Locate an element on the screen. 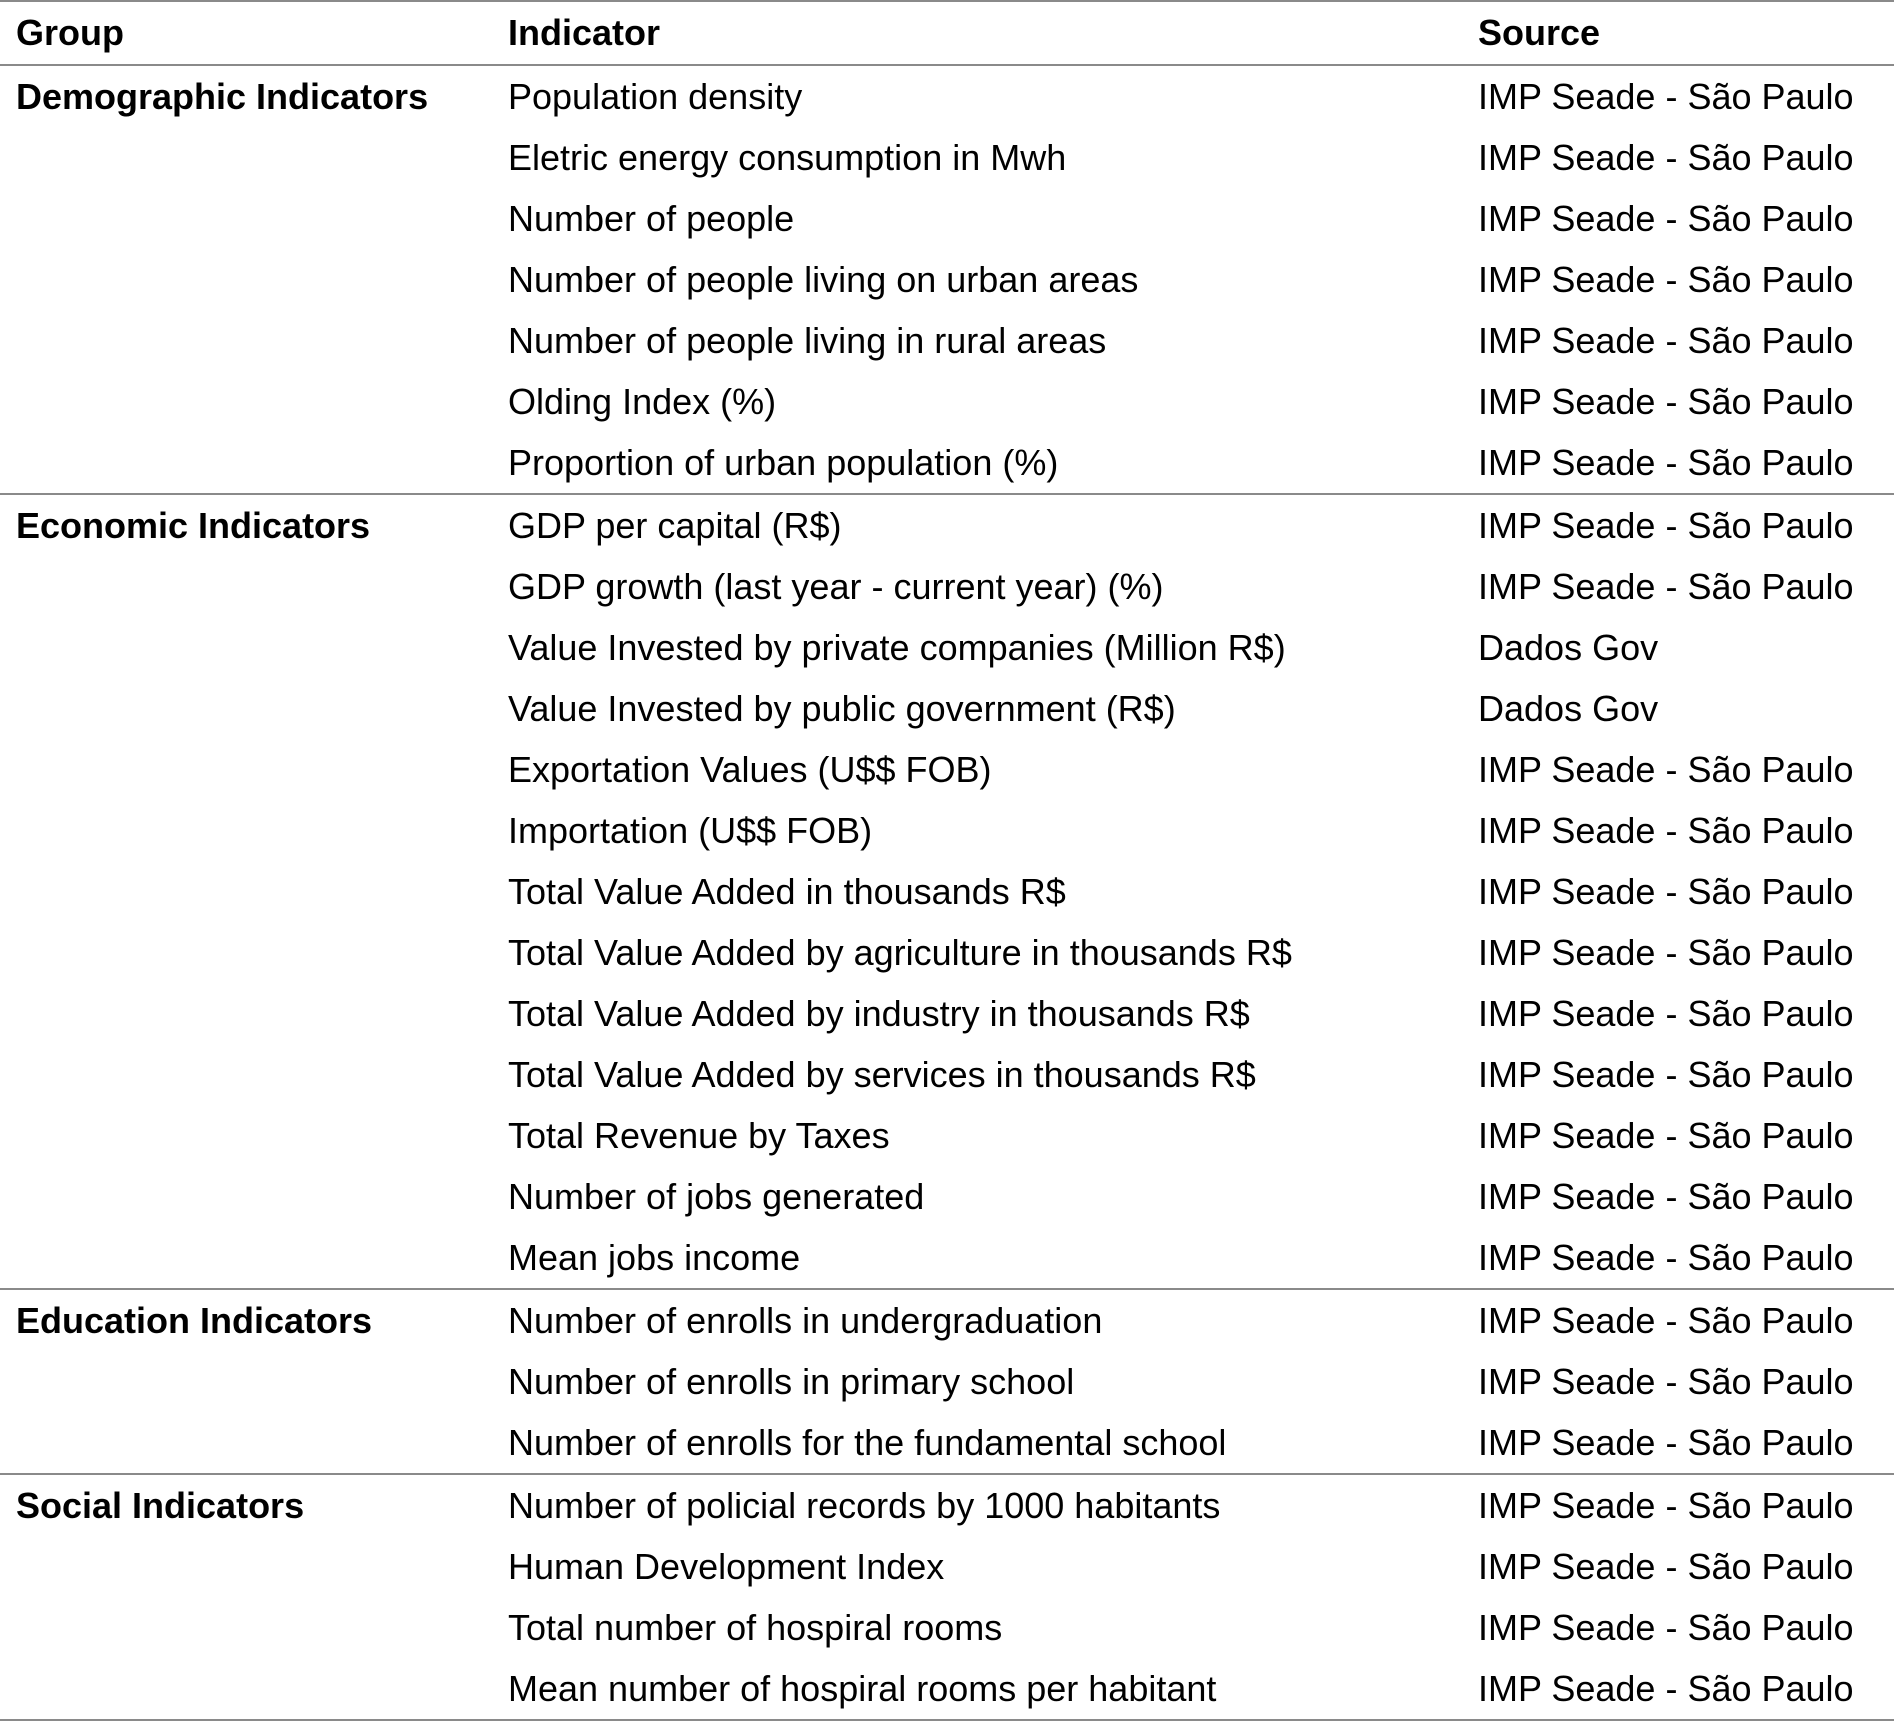 Image resolution: width=1894 pixels, height=1721 pixels. header-source: Source is located at coordinates (1678, 33).